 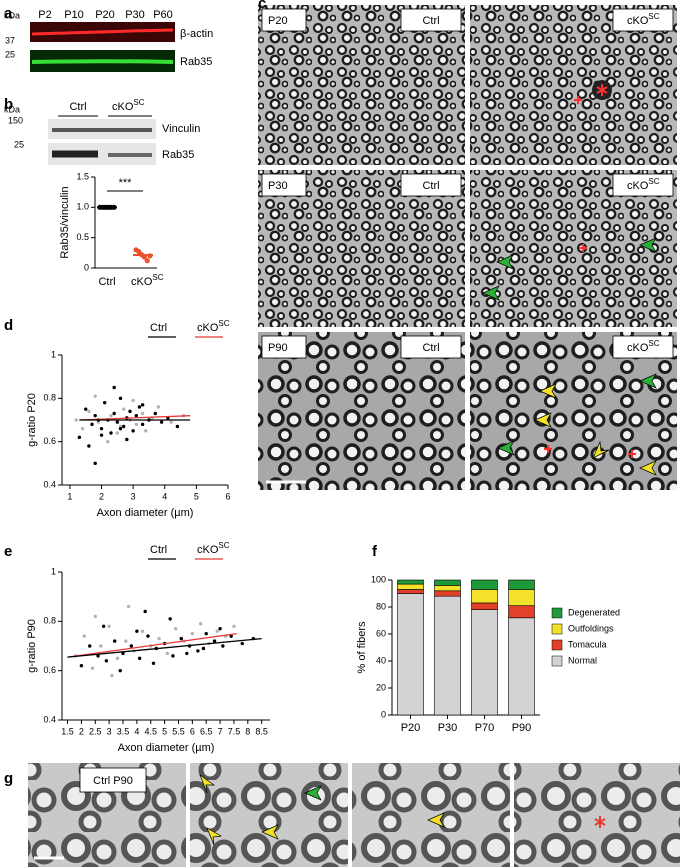 What do you see at coordinates (65, 222) in the screenshot?
I see `y-axis-label: Rab35/vinculin` at bounding box center [65, 222].